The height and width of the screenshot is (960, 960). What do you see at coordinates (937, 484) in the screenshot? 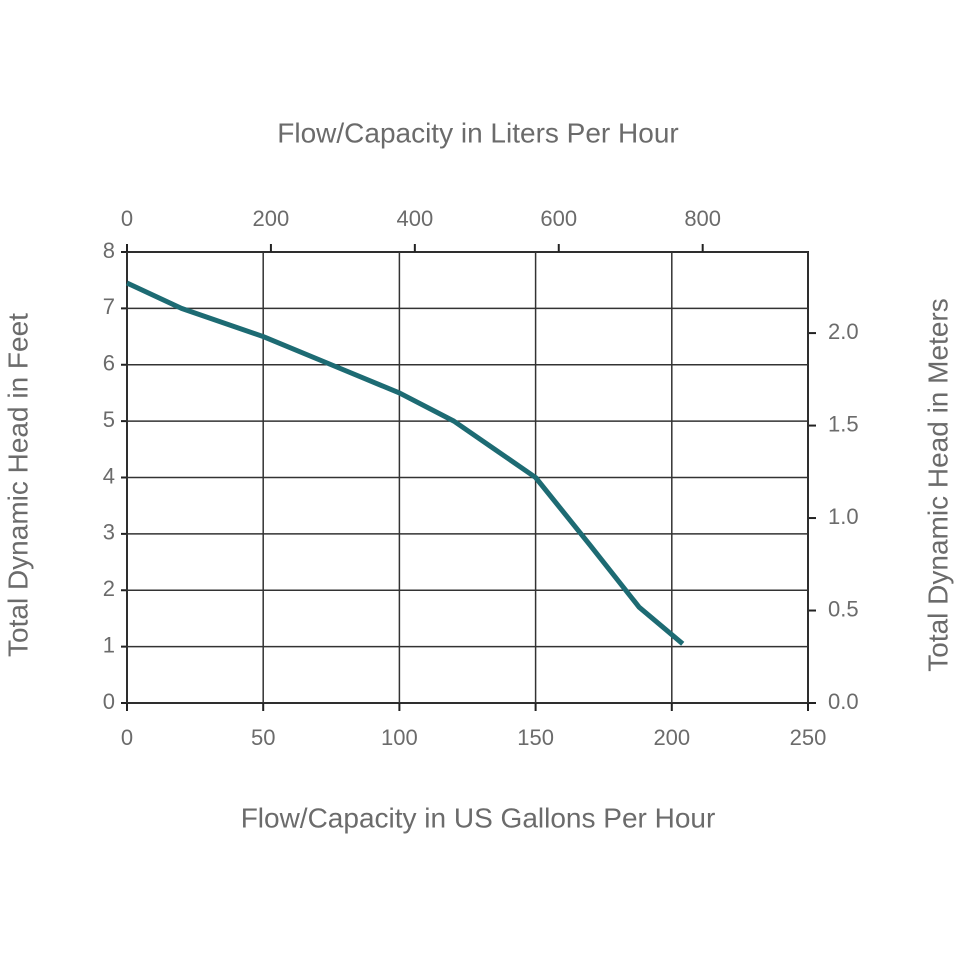
I see `y2-axis-title: Total Dynamic Head in Meters` at bounding box center [937, 484].